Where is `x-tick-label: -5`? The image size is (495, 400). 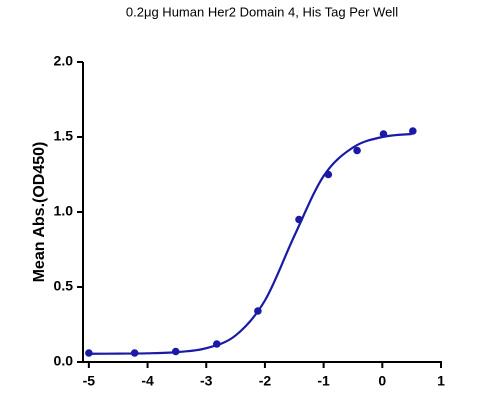
x-tick-label: -5 is located at coordinates (89, 381).